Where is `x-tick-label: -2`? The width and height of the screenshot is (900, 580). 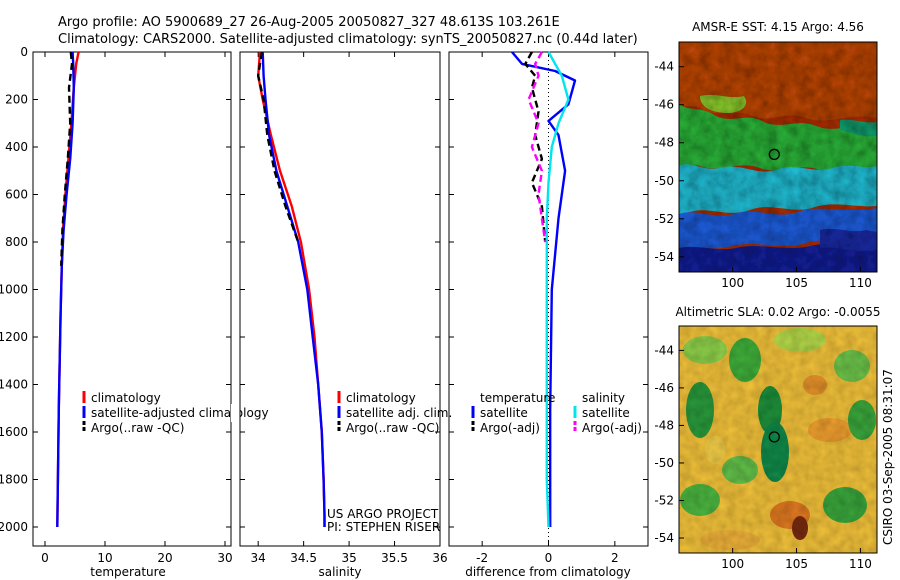 x-tick-label: -2 is located at coordinates (482, 558).